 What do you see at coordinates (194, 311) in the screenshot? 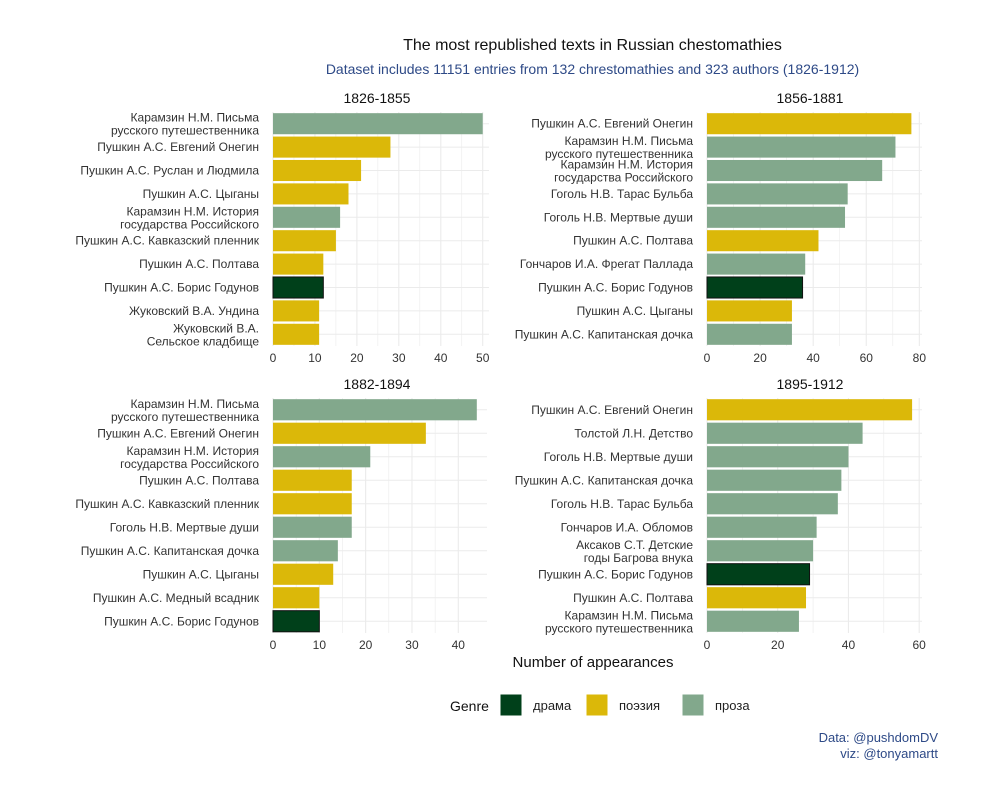
I see `category-label: Жуковский В.А. Ундина` at bounding box center [194, 311].